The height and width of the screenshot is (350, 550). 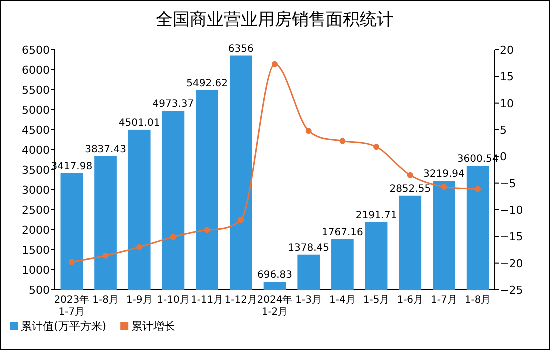 I want to click on y2-tick-label: −15, so click(x=512, y=237).